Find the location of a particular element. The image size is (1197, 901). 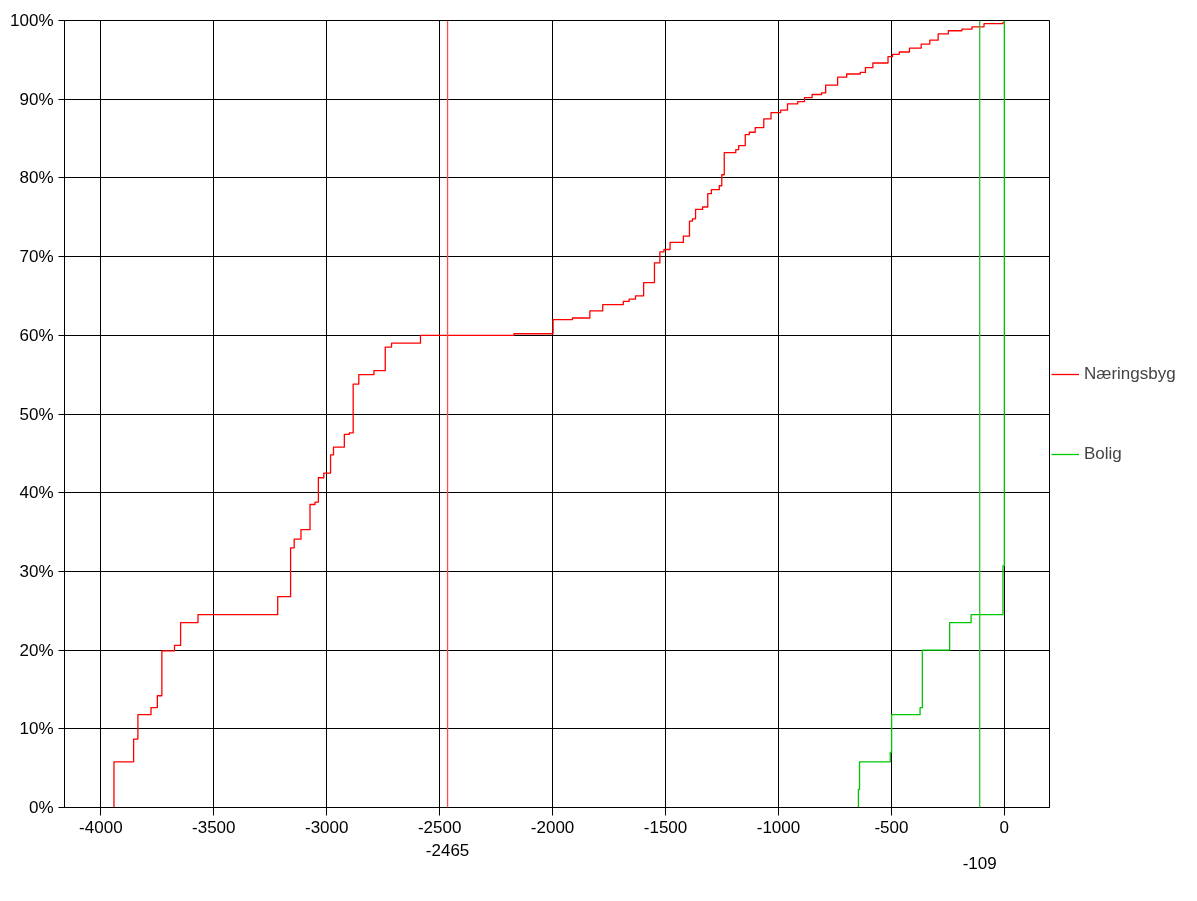

ref-line-label: -109 is located at coordinates (979, 863).